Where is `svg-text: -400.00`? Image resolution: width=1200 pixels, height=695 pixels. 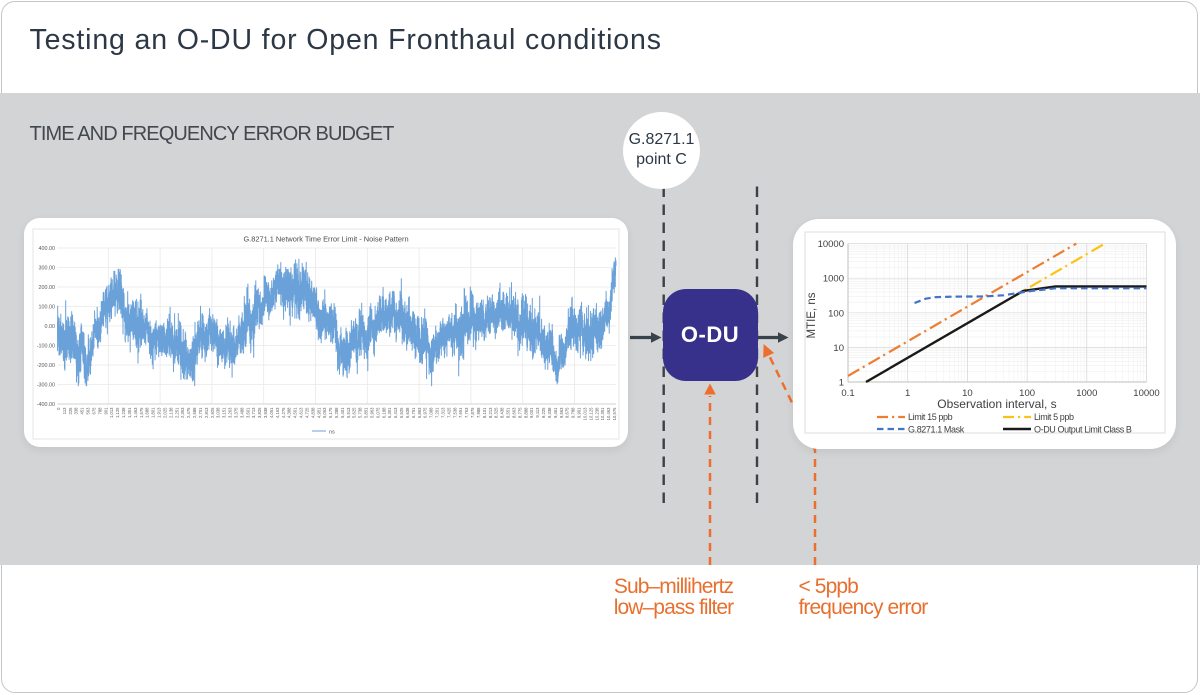 svg-text: -400.00 is located at coordinates (46, 405).